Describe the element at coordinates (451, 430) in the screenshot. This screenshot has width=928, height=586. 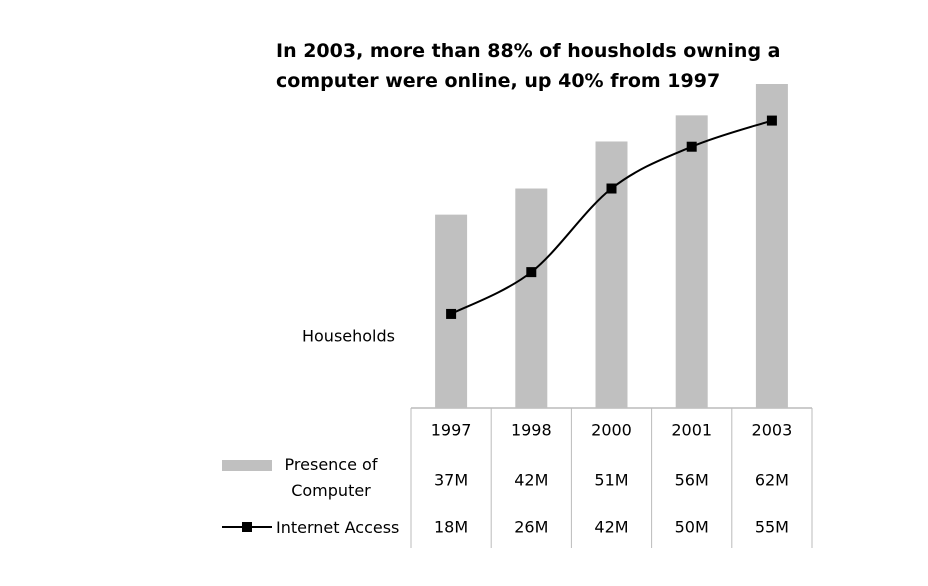
I see `x-tick-label: 1997` at that location.